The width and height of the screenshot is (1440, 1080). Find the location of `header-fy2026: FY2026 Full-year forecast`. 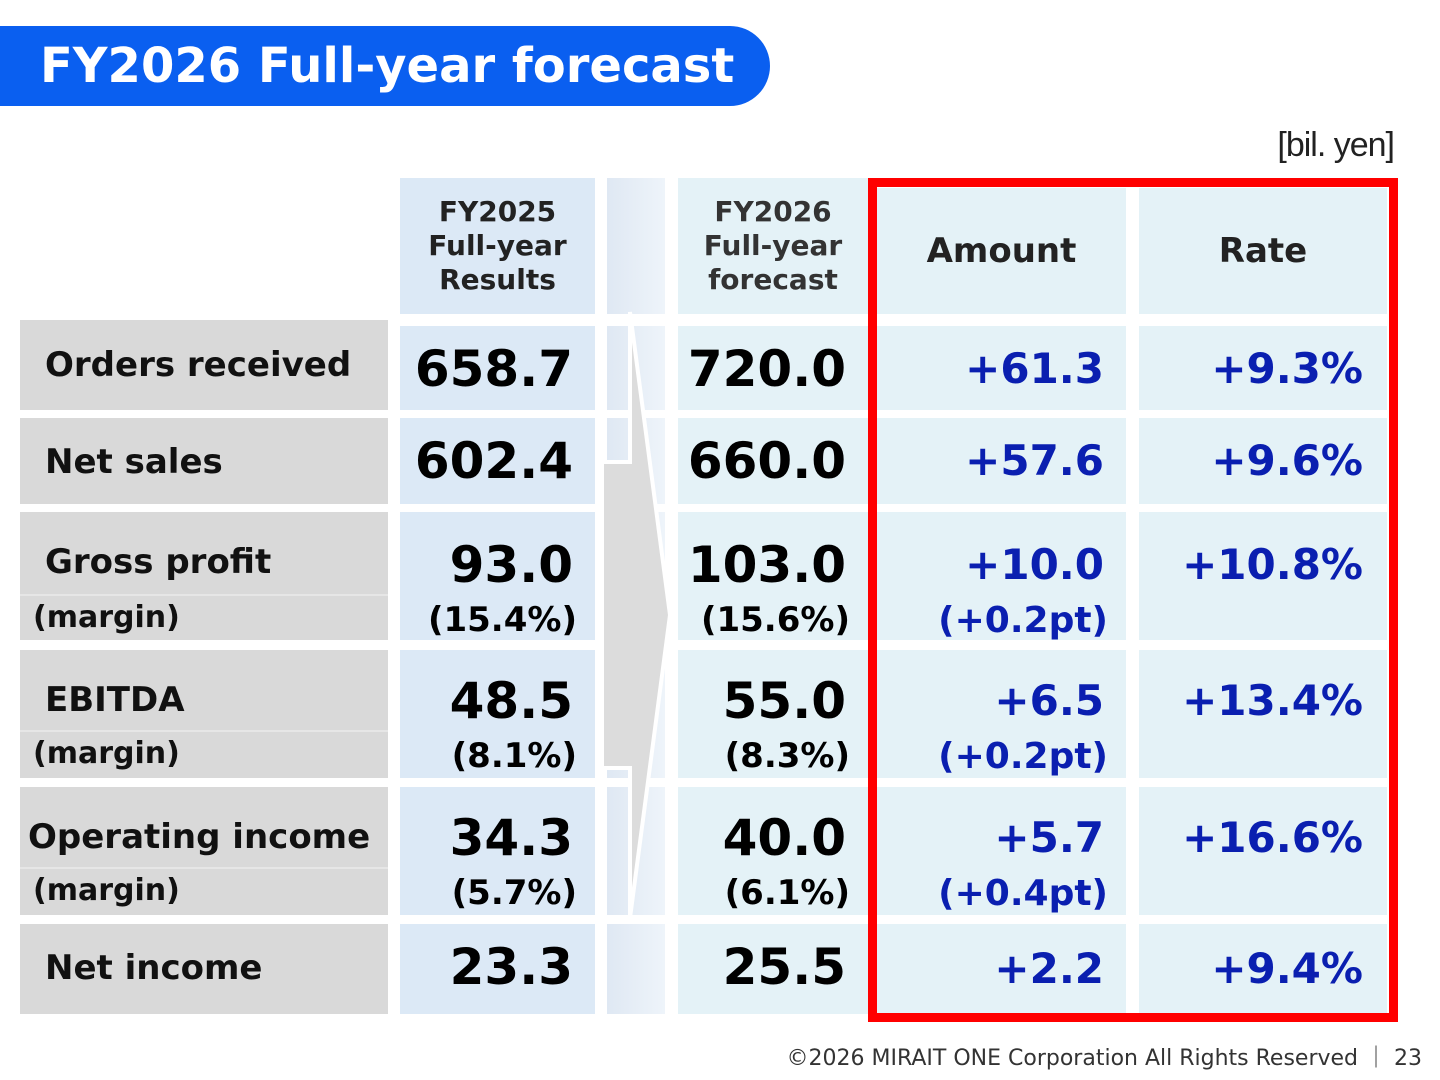

header-fy2026: FY2026 Full-year forecast is located at coordinates (773, 246).